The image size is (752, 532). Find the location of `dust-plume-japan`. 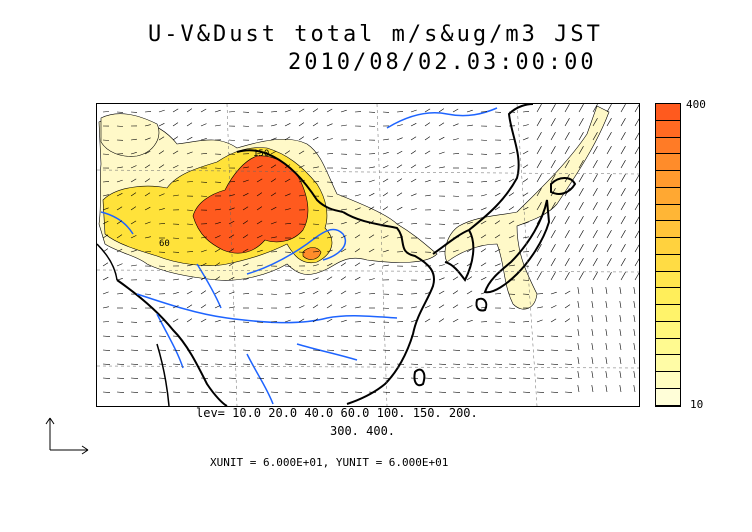

dust-plume-japan is located at coordinates (527, 207).